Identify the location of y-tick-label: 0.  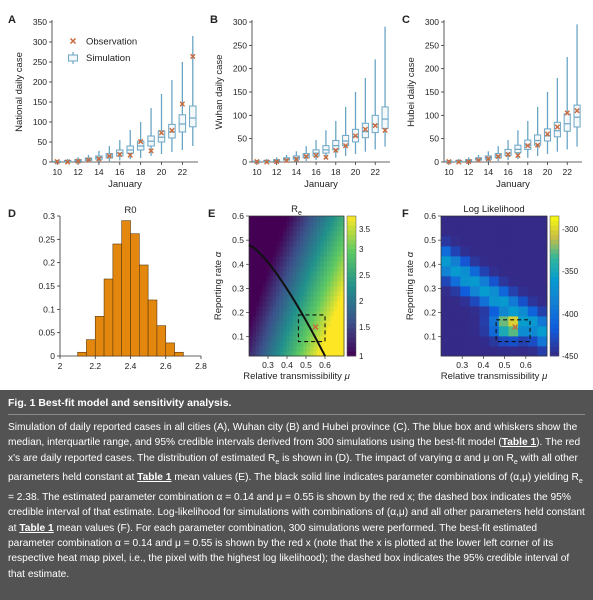
(244, 162).